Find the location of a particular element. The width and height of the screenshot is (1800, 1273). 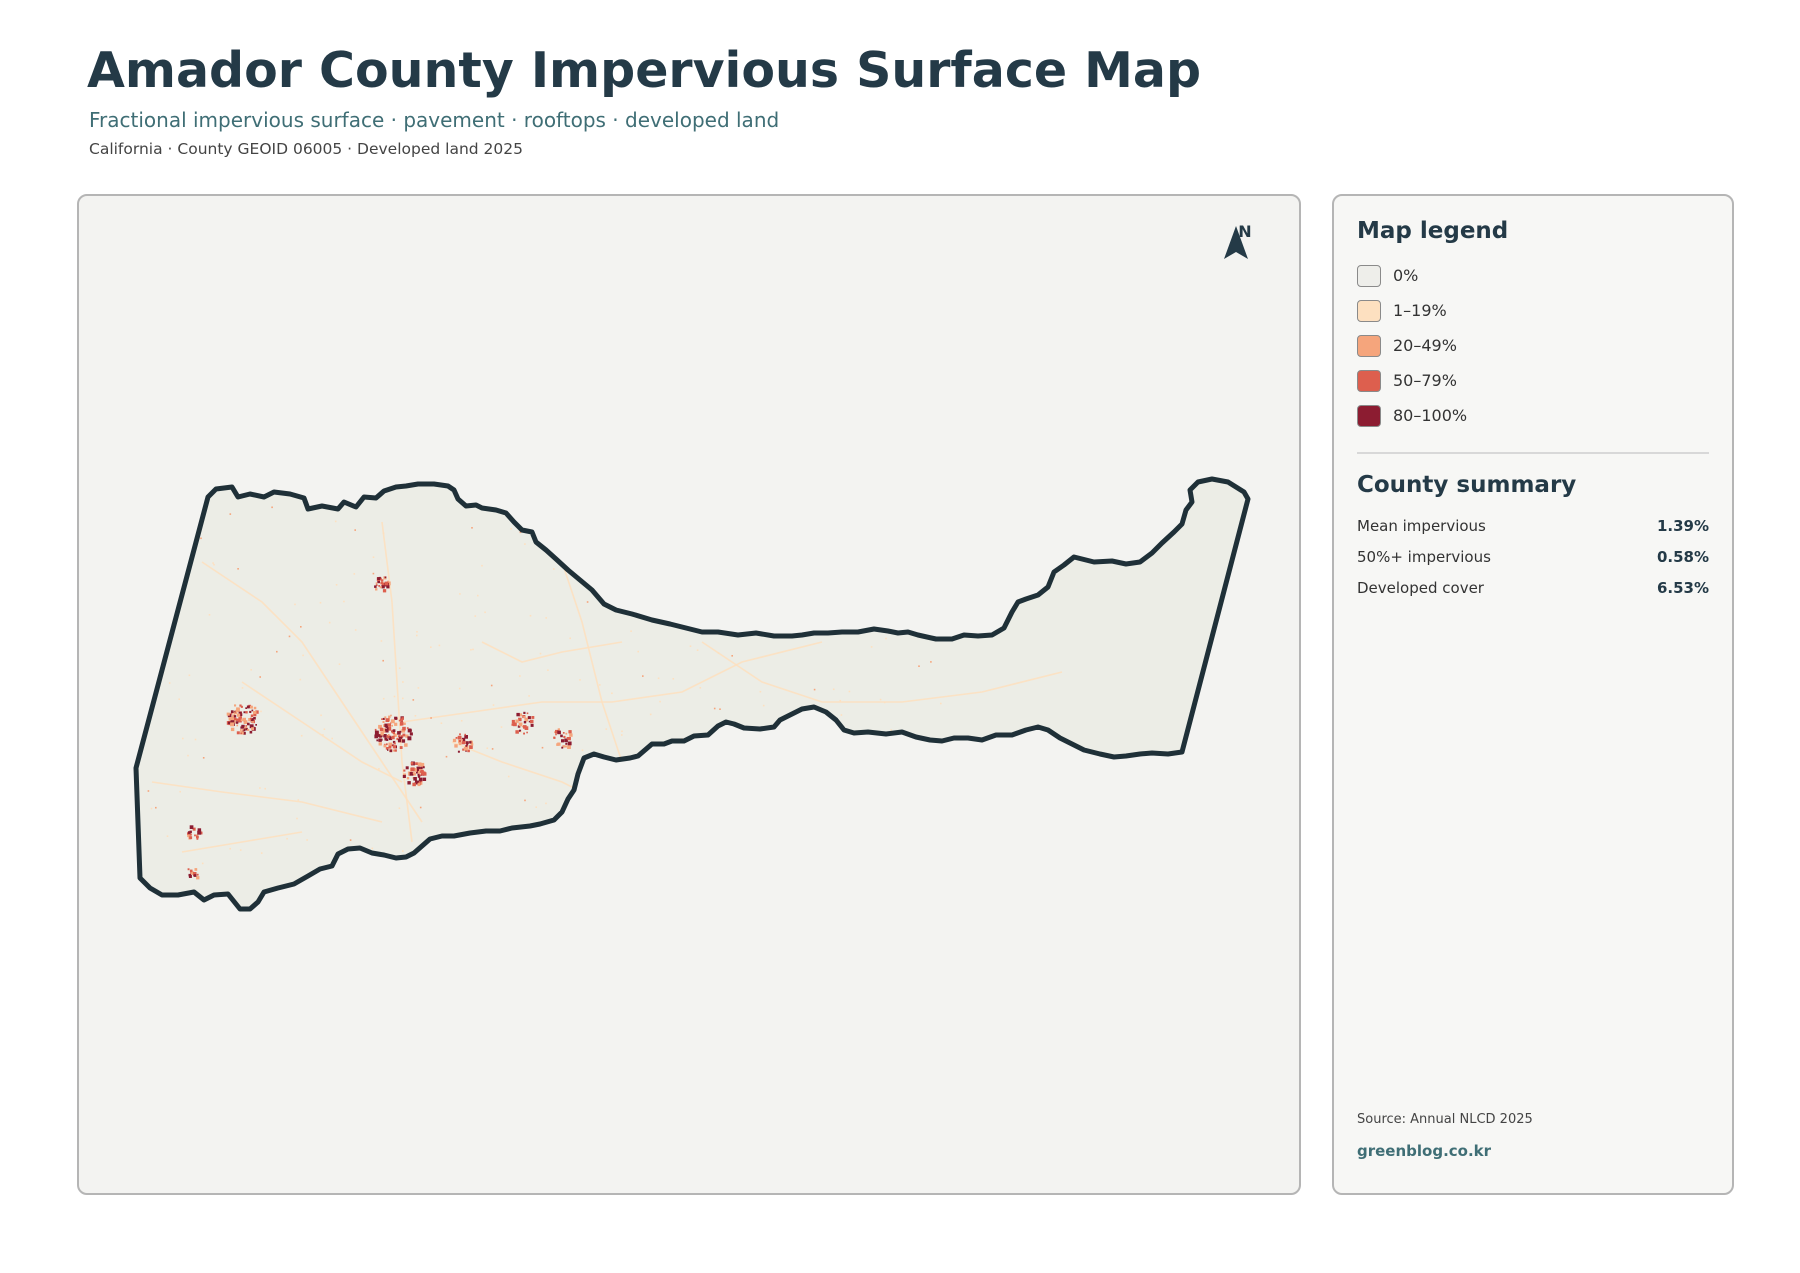

legend-list: 0% 1–19% 20–49% 50–79% 80–100% is located at coordinates (1533, 345).